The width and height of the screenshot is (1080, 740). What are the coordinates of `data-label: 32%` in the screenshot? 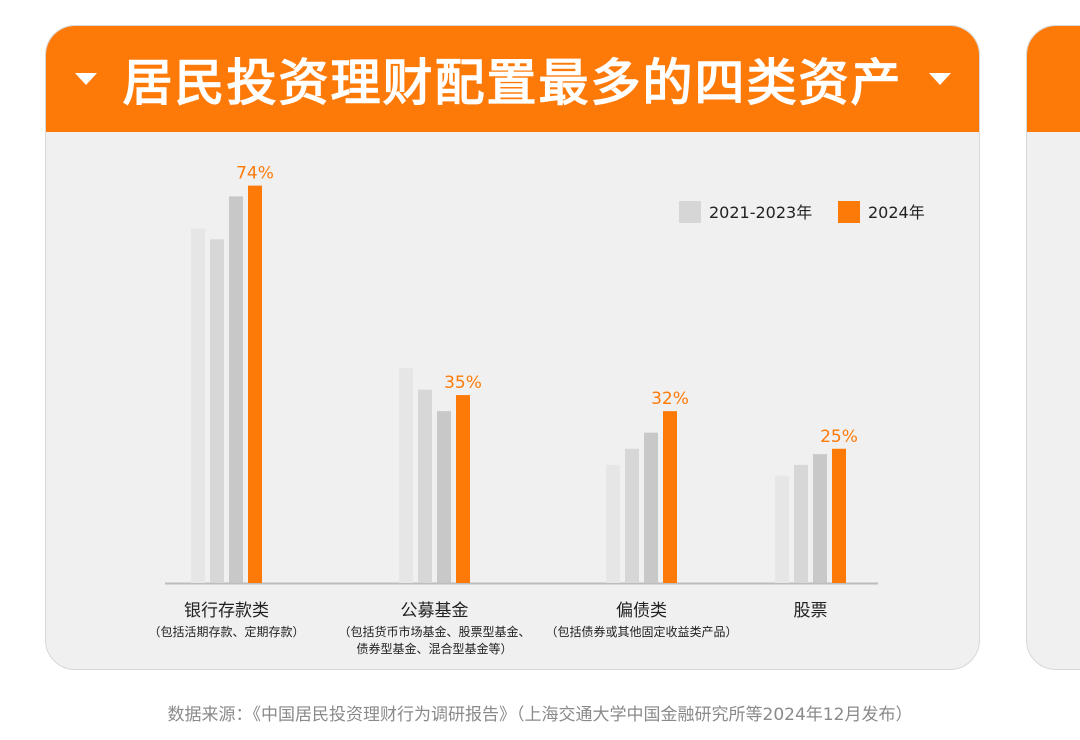 It's located at (670, 399).